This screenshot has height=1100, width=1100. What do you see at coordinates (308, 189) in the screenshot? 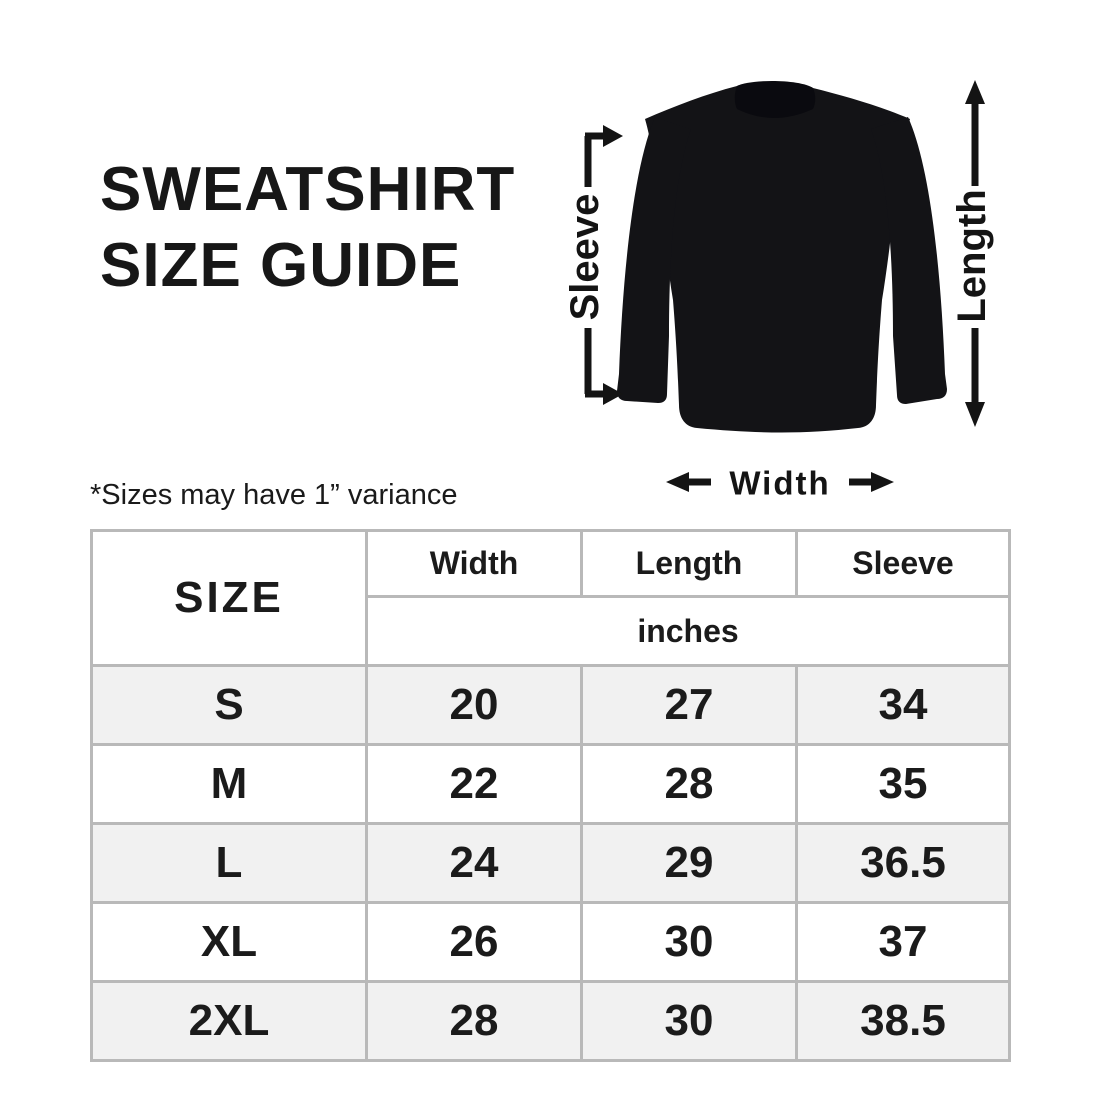
I see `page-title-line-1: SWEATSHIRT` at bounding box center [308, 189].